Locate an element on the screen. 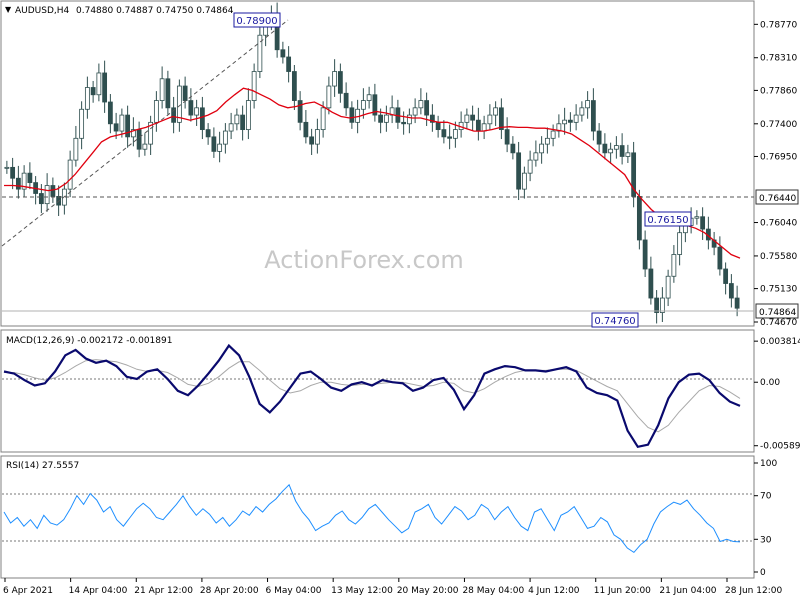 This screenshot has width=800, height=600. price-axis-label: 0.76950 is located at coordinates (778, 157).